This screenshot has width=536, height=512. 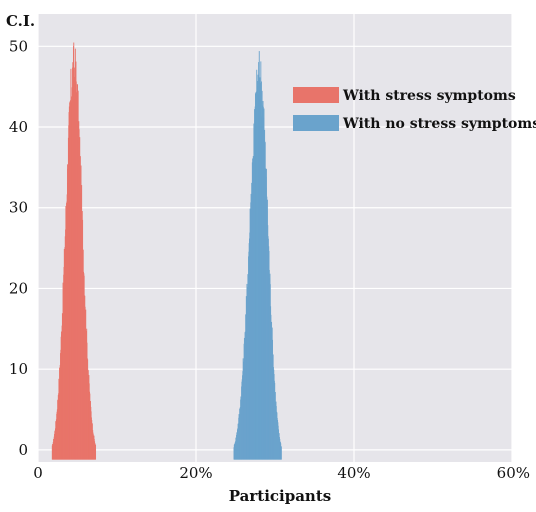 I want to click on x-tick-label: 20%, so click(x=195, y=473).